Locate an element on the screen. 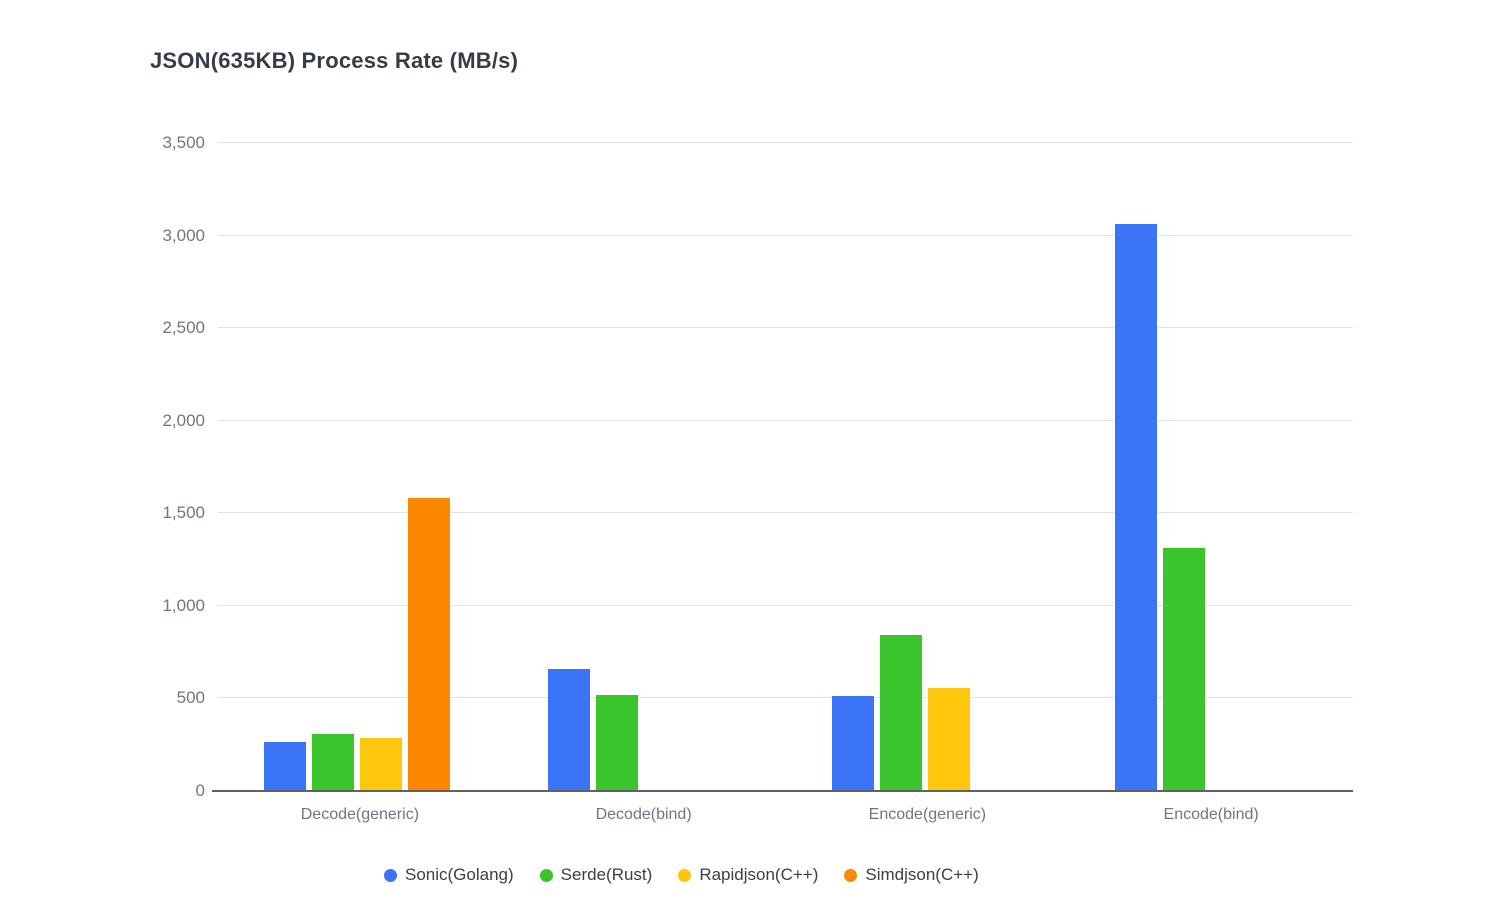 The width and height of the screenshot is (1502, 924). legend-item-sonic-golang: Sonic(Golang) is located at coordinates (449, 875).